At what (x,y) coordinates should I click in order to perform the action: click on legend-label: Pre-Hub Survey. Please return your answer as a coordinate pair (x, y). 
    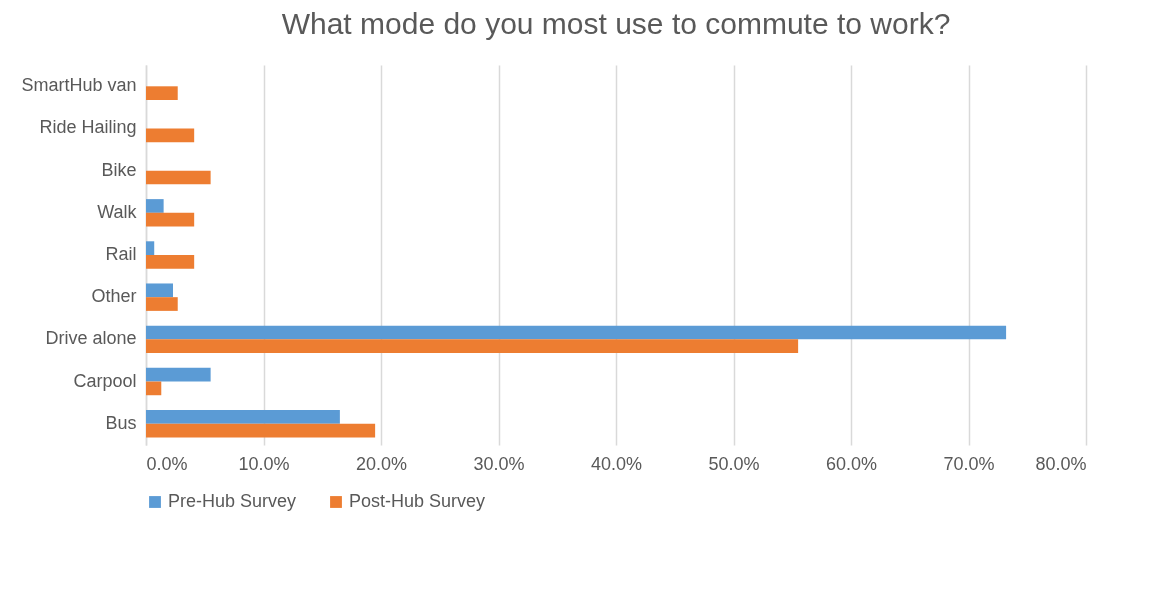
    Looking at the image, I should click on (232, 501).